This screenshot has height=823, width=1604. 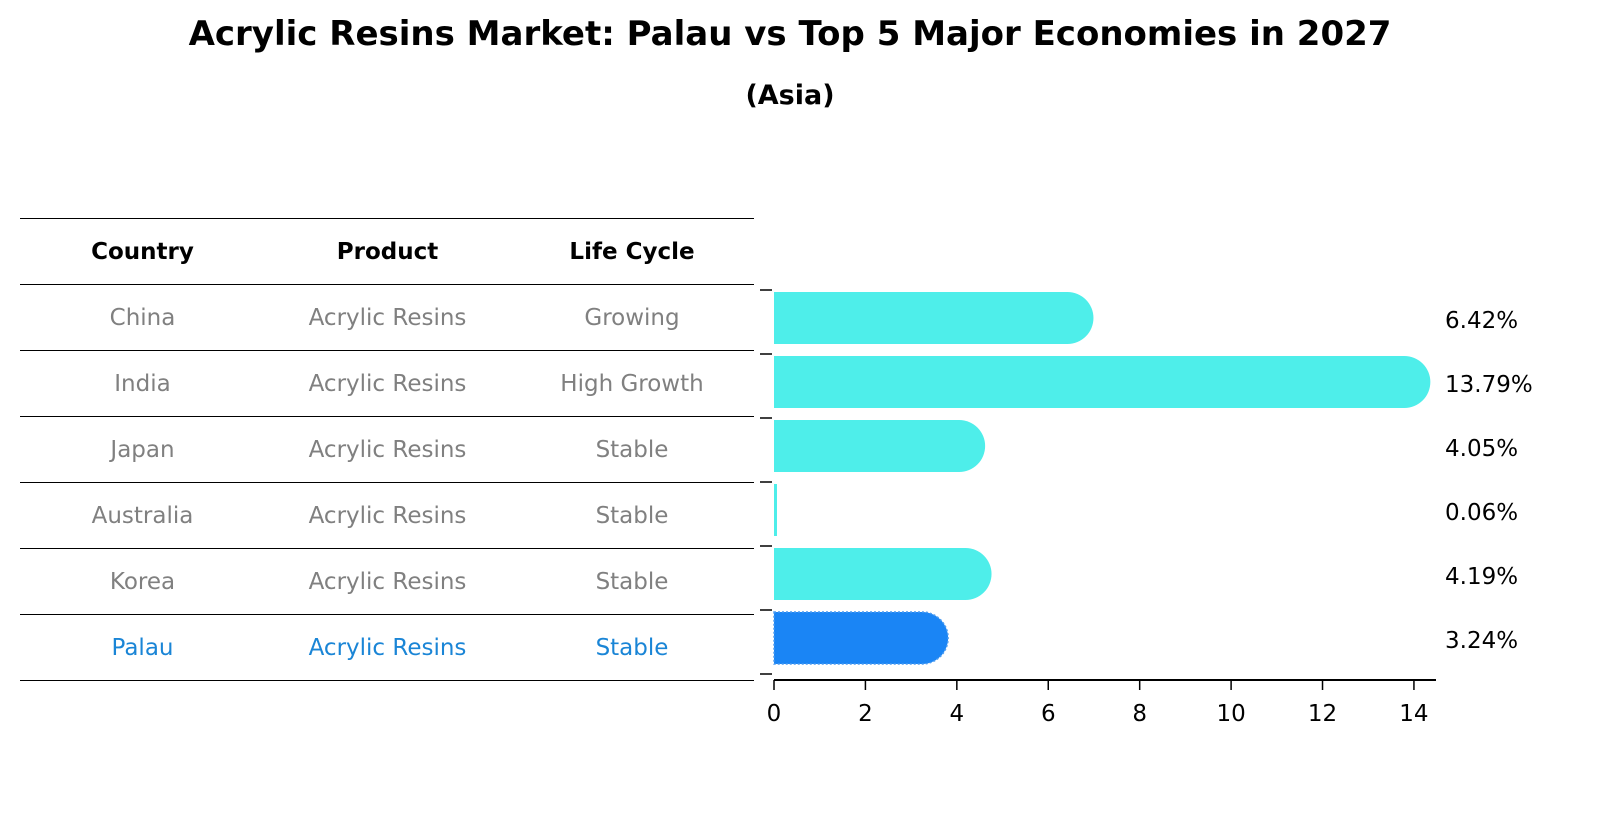 I want to click on value-label: 0.06%, so click(x=1481, y=513).